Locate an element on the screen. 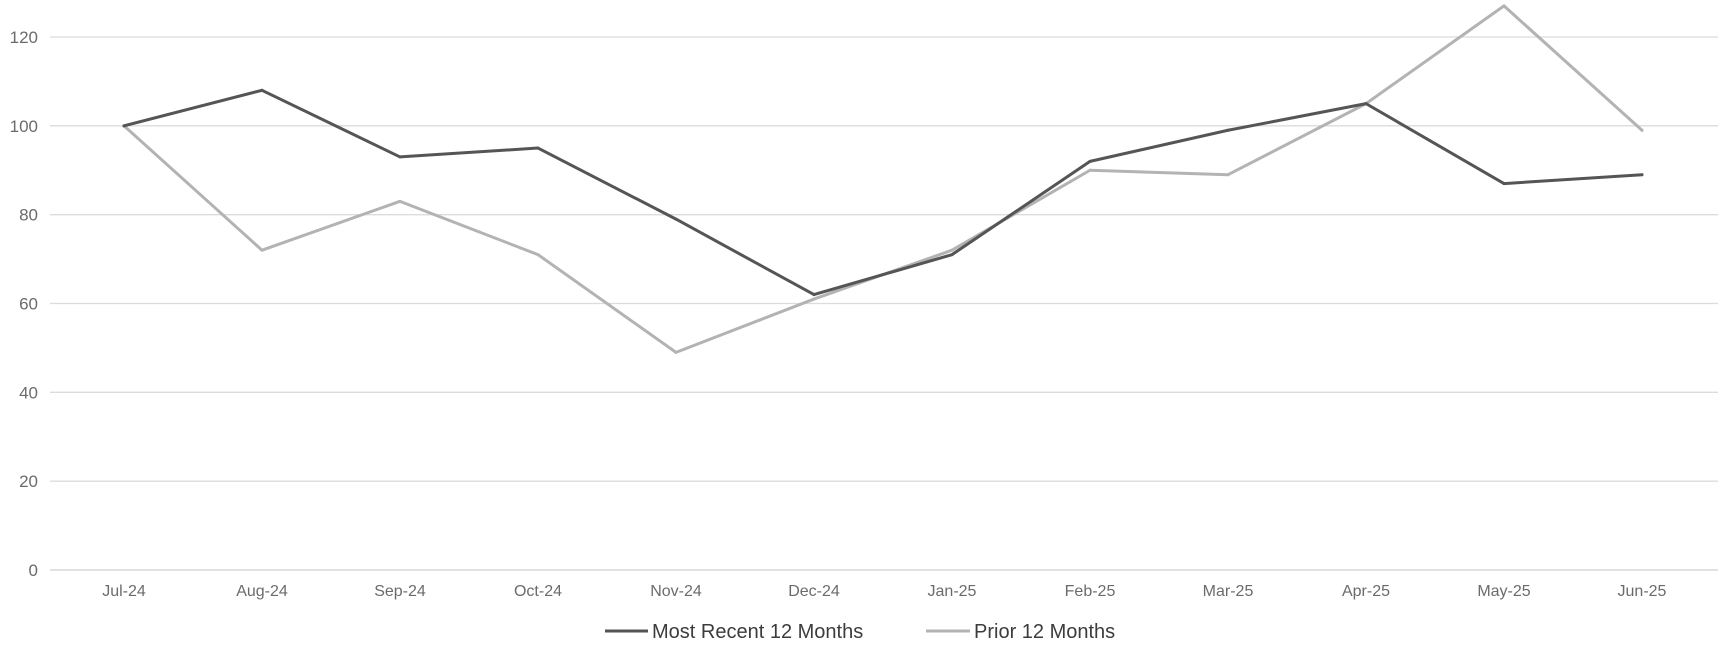 This screenshot has height=658, width=1718. legend: Most Recent 12 Months Prior 12 Months is located at coordinates (860, 632).